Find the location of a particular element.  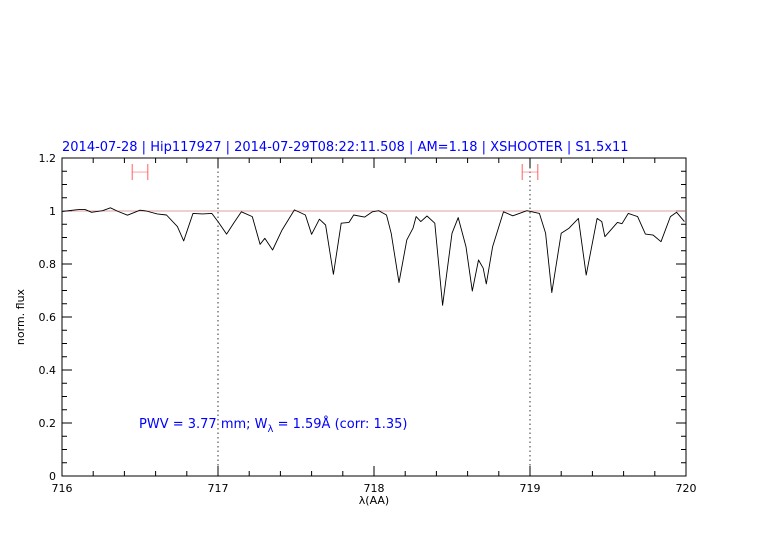

y-tick-label: 1 is located at coordinates (52, 211).